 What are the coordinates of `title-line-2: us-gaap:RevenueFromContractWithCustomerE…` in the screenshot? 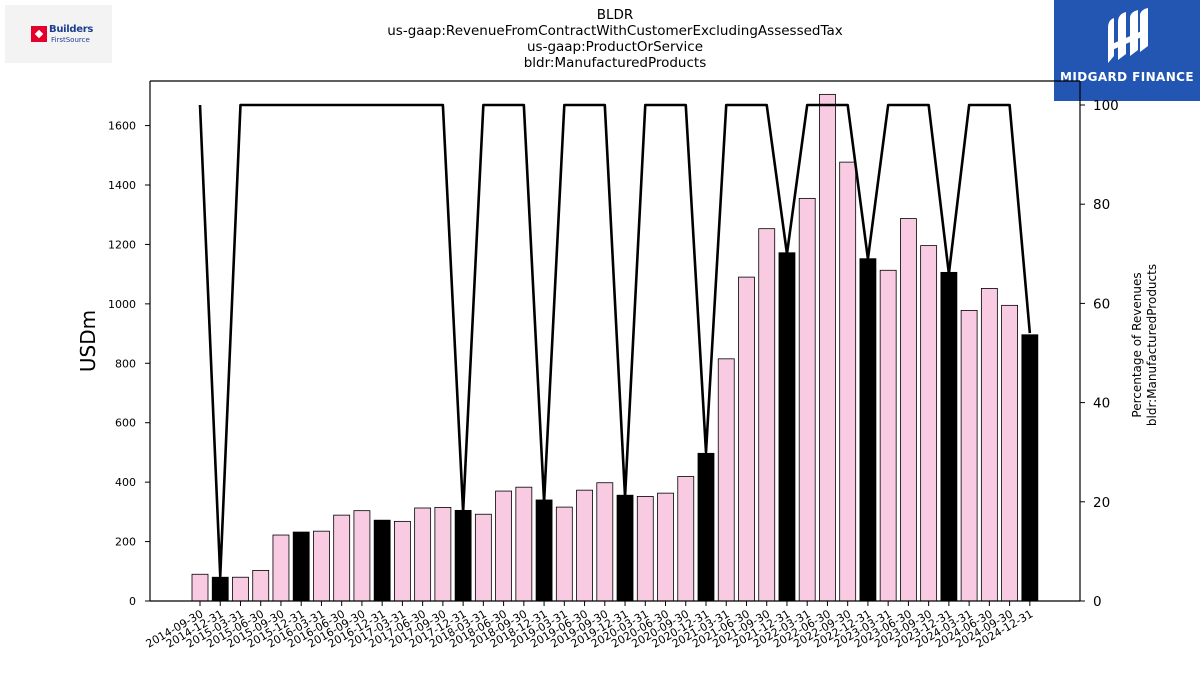 It's located at (615, 31).